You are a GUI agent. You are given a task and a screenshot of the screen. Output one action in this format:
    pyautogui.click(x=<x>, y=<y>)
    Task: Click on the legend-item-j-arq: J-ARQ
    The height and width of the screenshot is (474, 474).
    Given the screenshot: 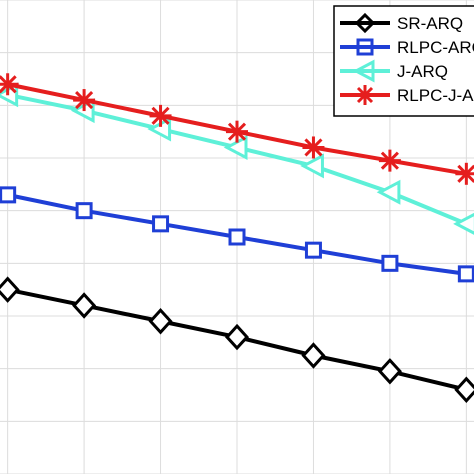 What is the action you would take?
    pyautogui.click(x=394, y=71)
    